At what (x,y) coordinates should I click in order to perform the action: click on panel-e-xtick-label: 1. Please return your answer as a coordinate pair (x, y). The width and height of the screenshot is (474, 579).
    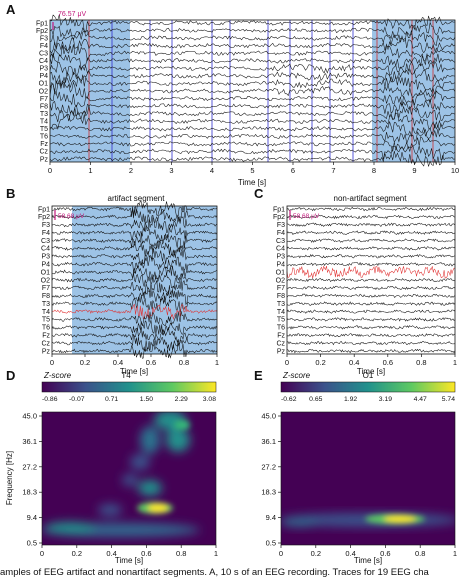
    Looking at the image, I should click on (455, 553).